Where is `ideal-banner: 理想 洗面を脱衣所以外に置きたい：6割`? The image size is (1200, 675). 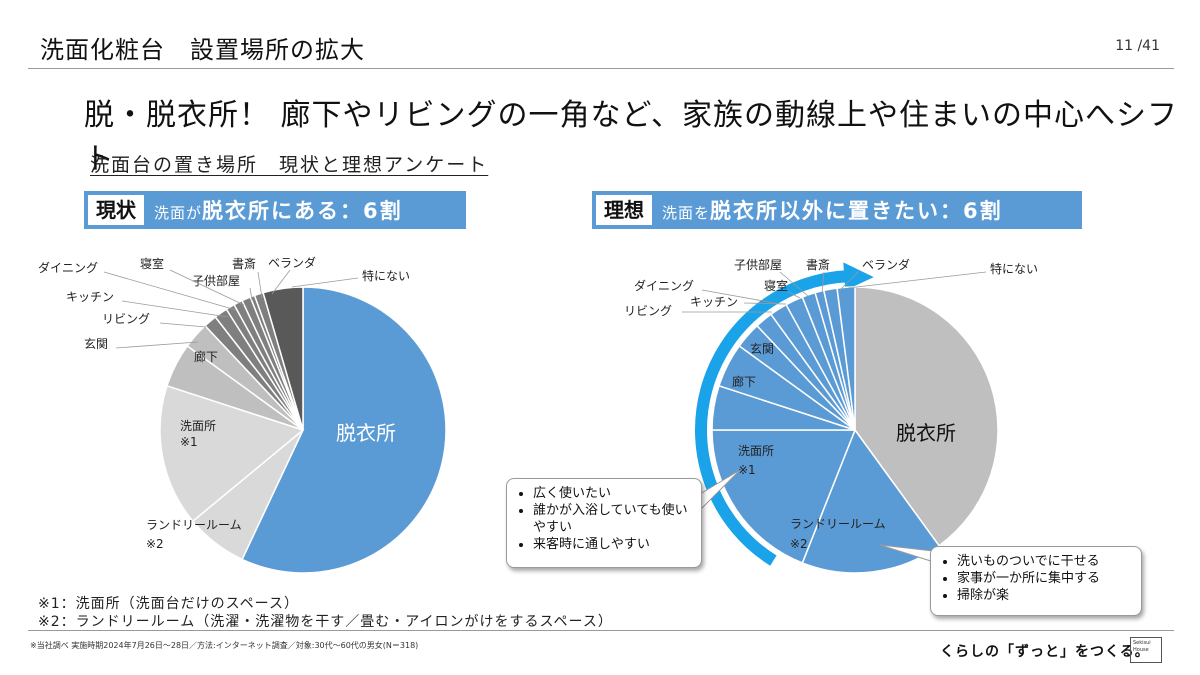
ideal-banner: 理想 洗面を脱衣所以外に置きたい：6割 is located at coordinates (837, 210).